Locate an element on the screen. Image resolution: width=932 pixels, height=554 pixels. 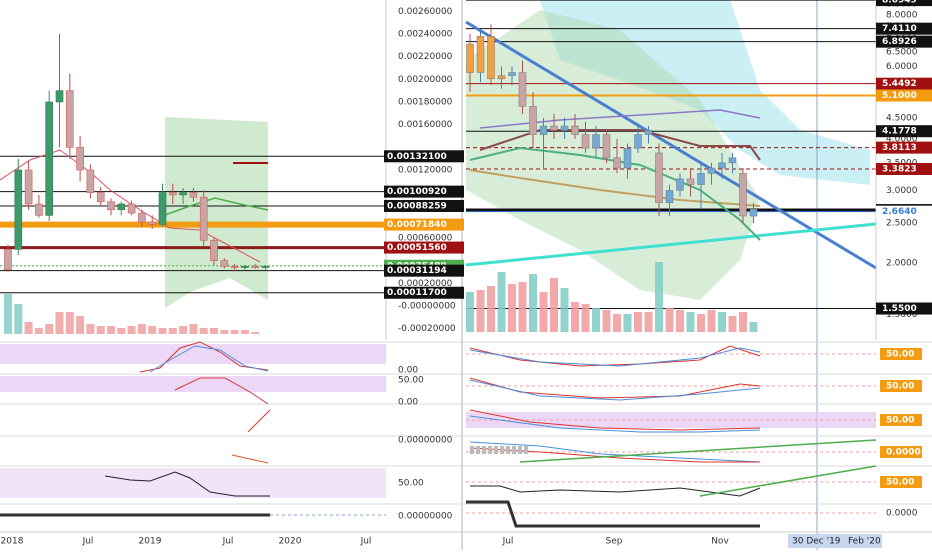
ascending-trendline is located at coordinates (671, 244).